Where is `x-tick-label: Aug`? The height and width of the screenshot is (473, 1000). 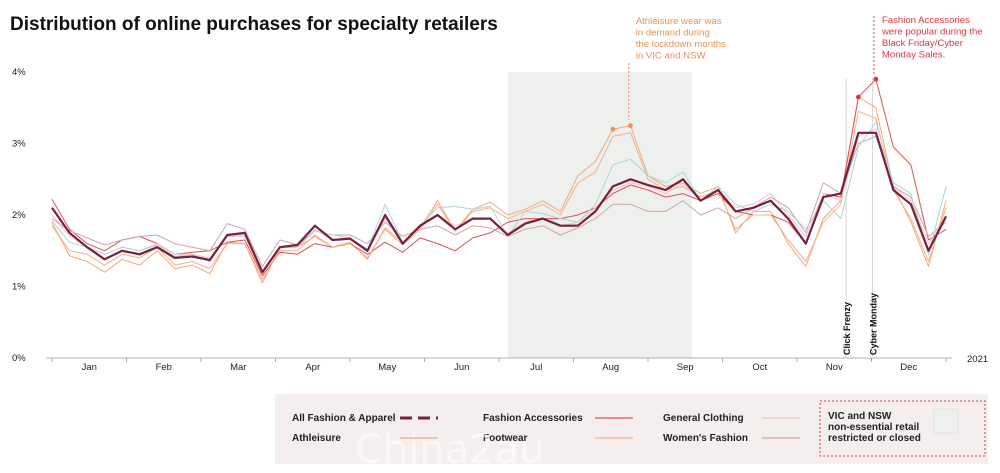
x-tick-label: Aug is located at coordinates (610, 367).